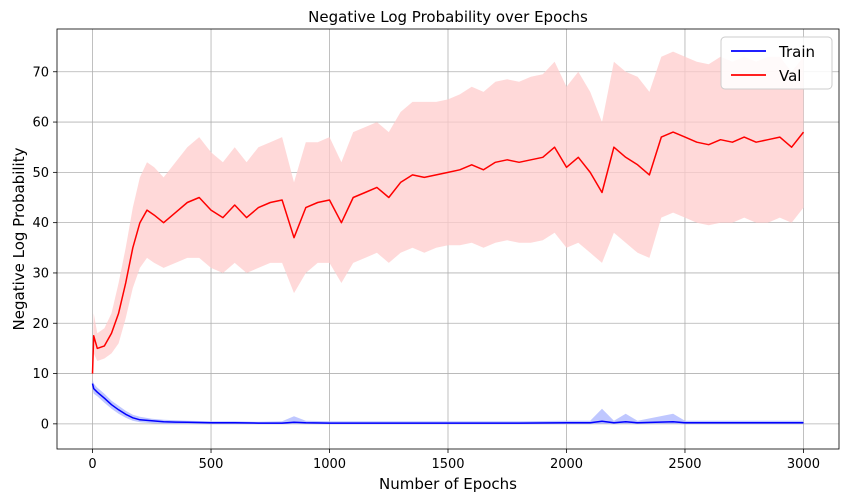  I want to click on y-tick-label: 30, so click(40, 273).